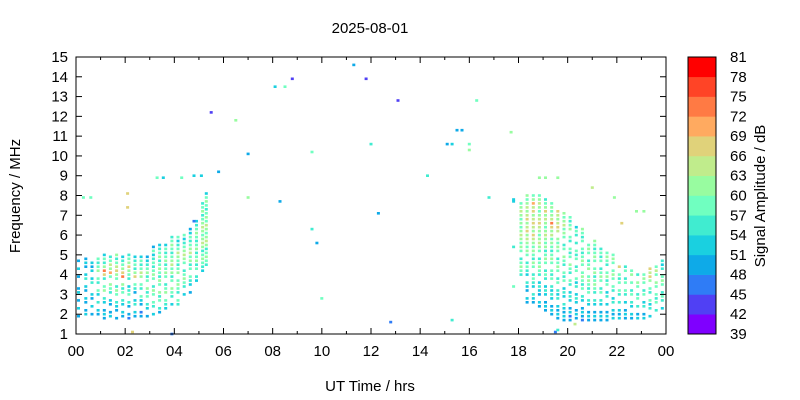 The height and width of the screenshot is (400, 800). Describe the element at coordinates (738, 116) in the screenshot. I see `colorbar-tick-label: 72` at that location.